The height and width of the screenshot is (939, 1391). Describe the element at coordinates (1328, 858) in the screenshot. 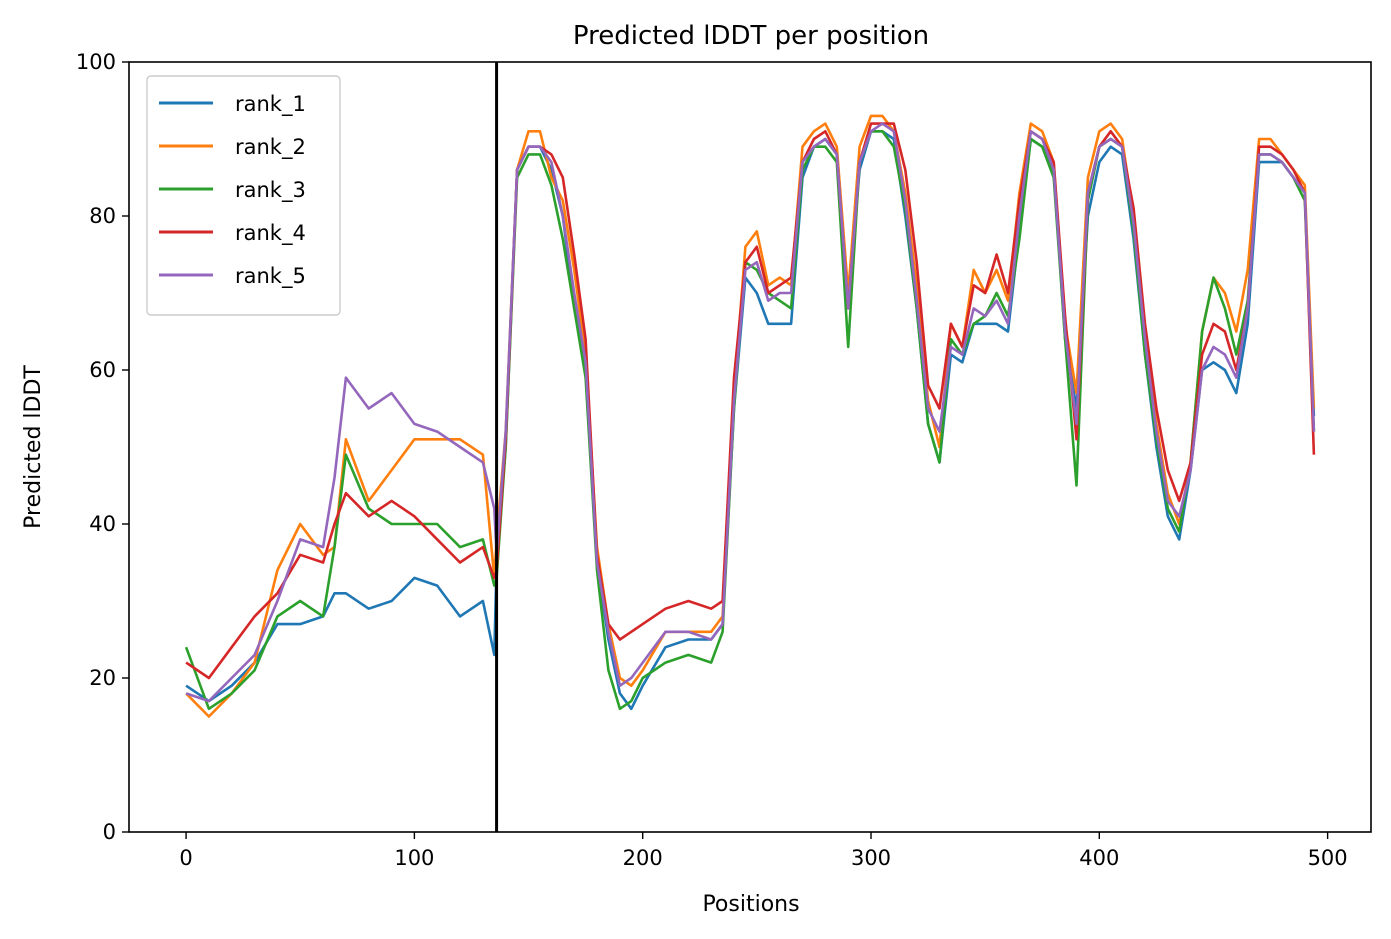

I see `x-tick-label: 500` at that location.